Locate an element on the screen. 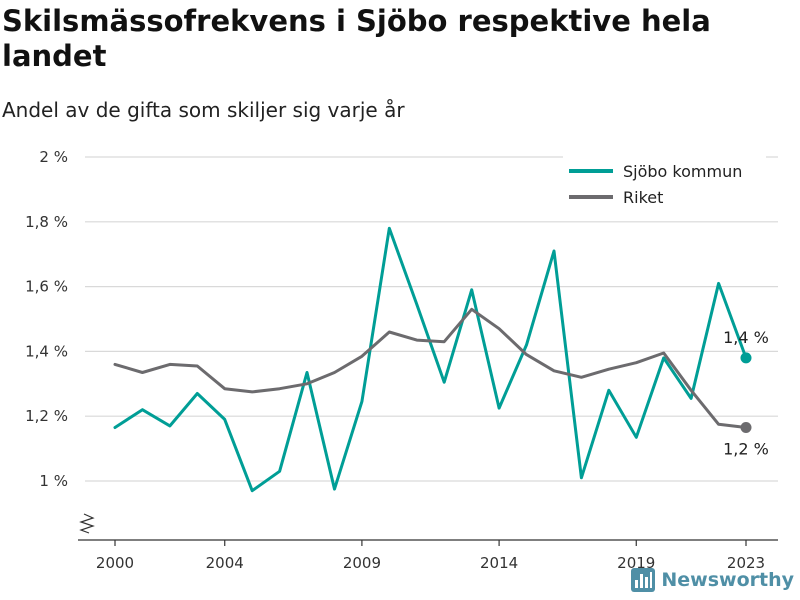 This screenshot has height=600, width=800. x-tick-label: 2023 is located at coordinates (746, 563).